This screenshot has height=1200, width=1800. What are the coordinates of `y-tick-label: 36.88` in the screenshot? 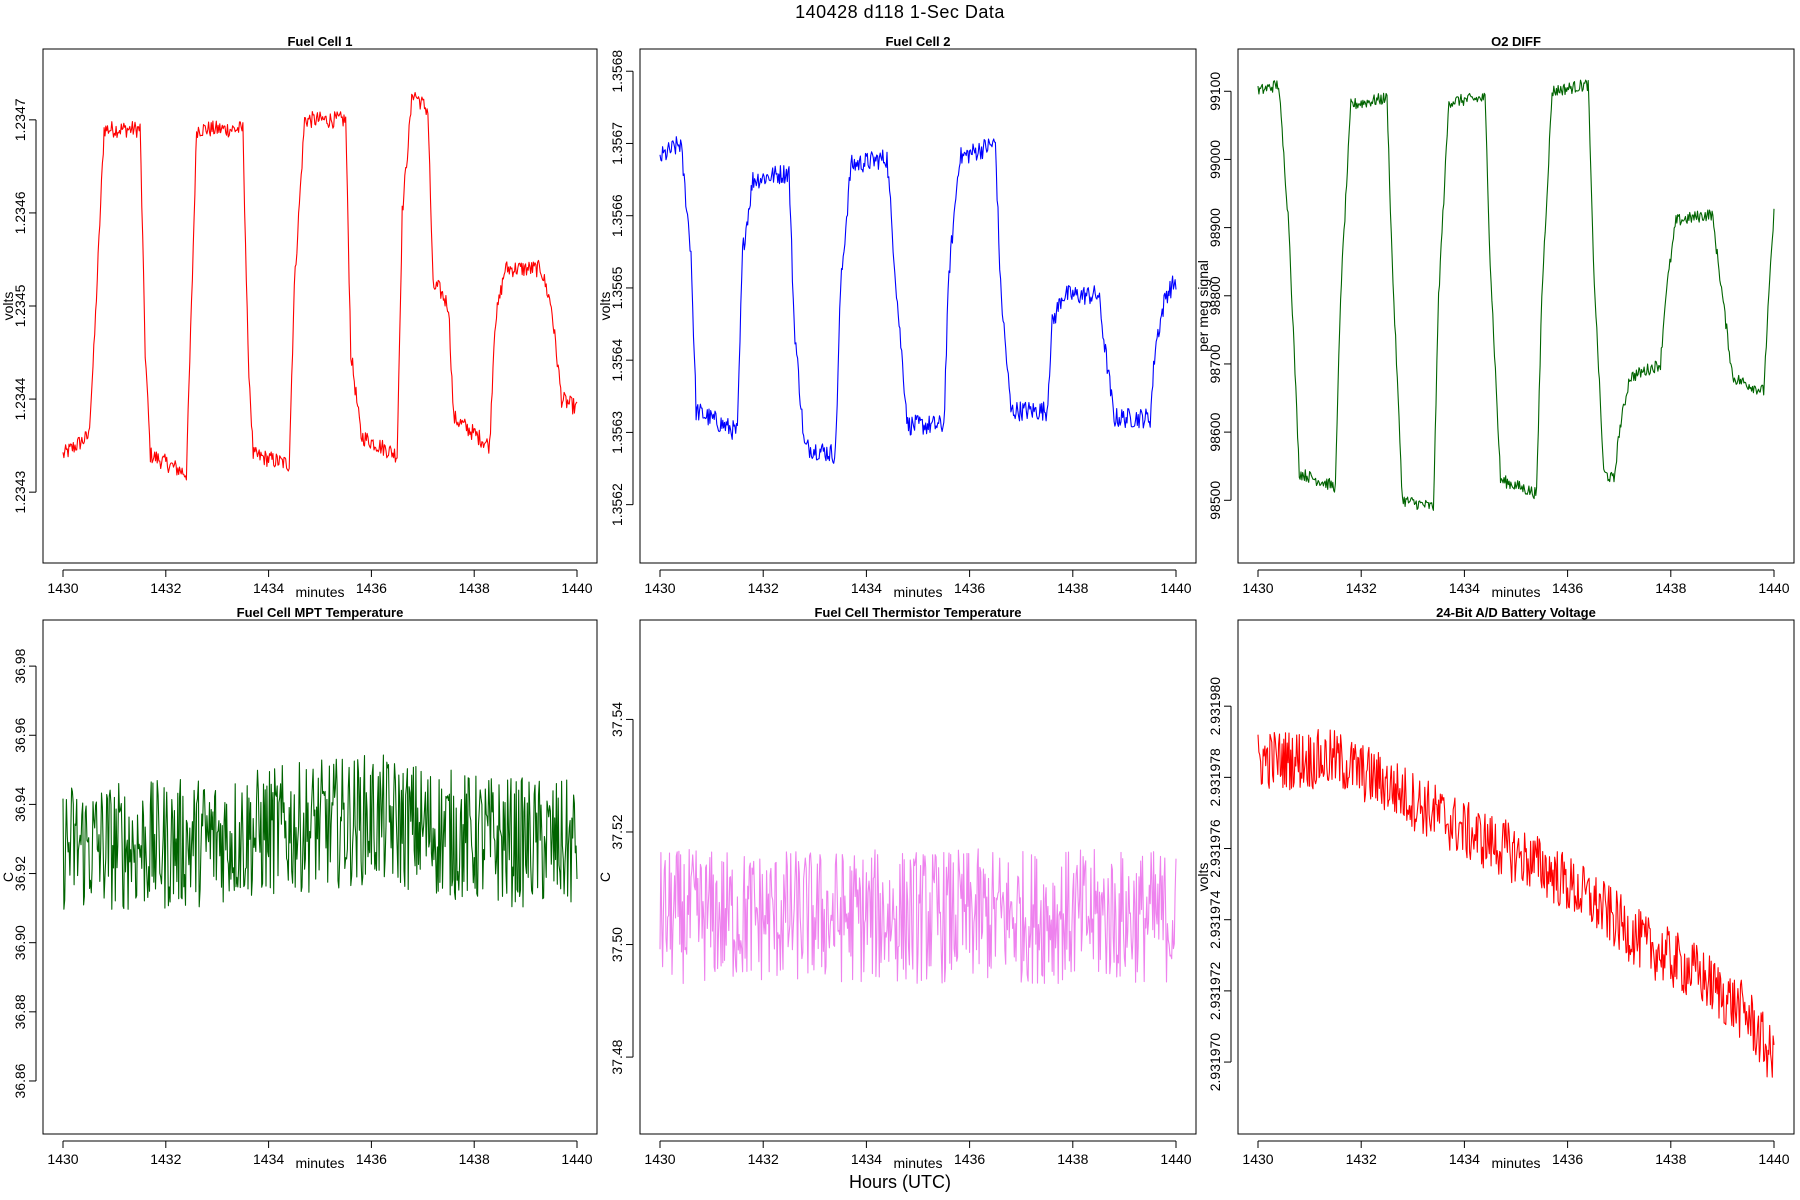 It's located at (20, 1011).